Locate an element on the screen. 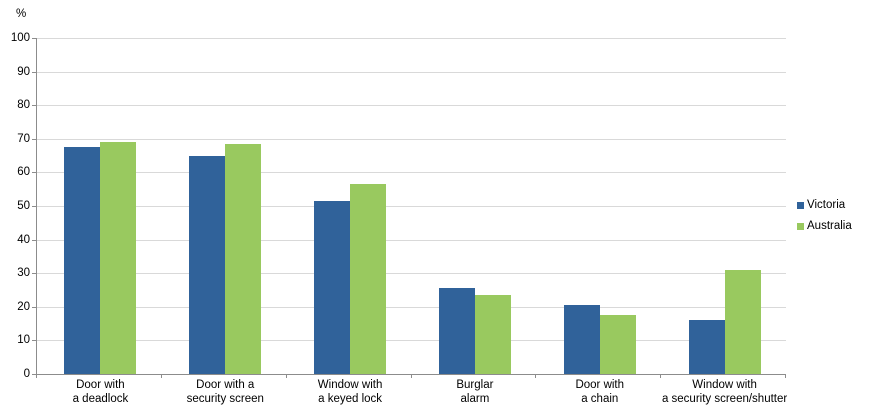  legend: Victoria Australia is located at coordinates (824, 220).